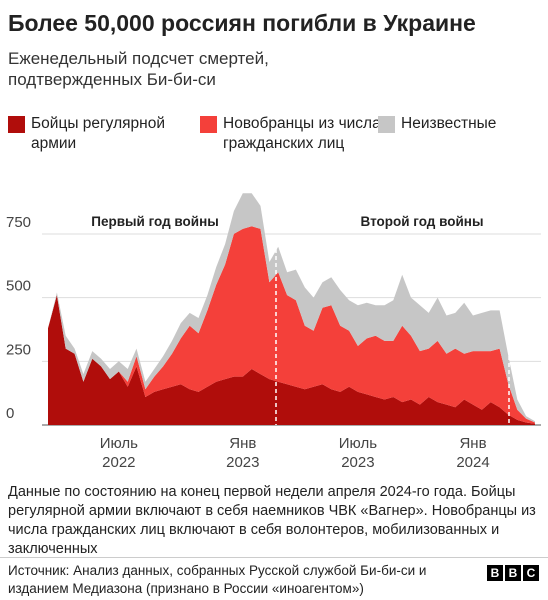  What do you see at coordinates (155, 221) in the screenshot?
I see `annotation: Первый год войны` at bounding box center [155, 221].